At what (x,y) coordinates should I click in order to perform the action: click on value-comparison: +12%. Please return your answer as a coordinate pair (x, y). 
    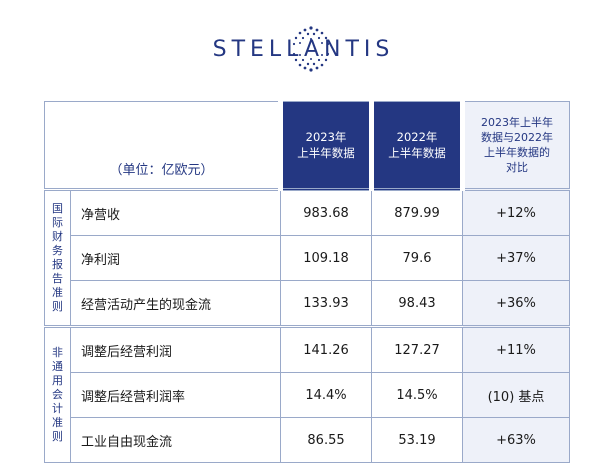
    Looking at the image, I should click on (516, 212).